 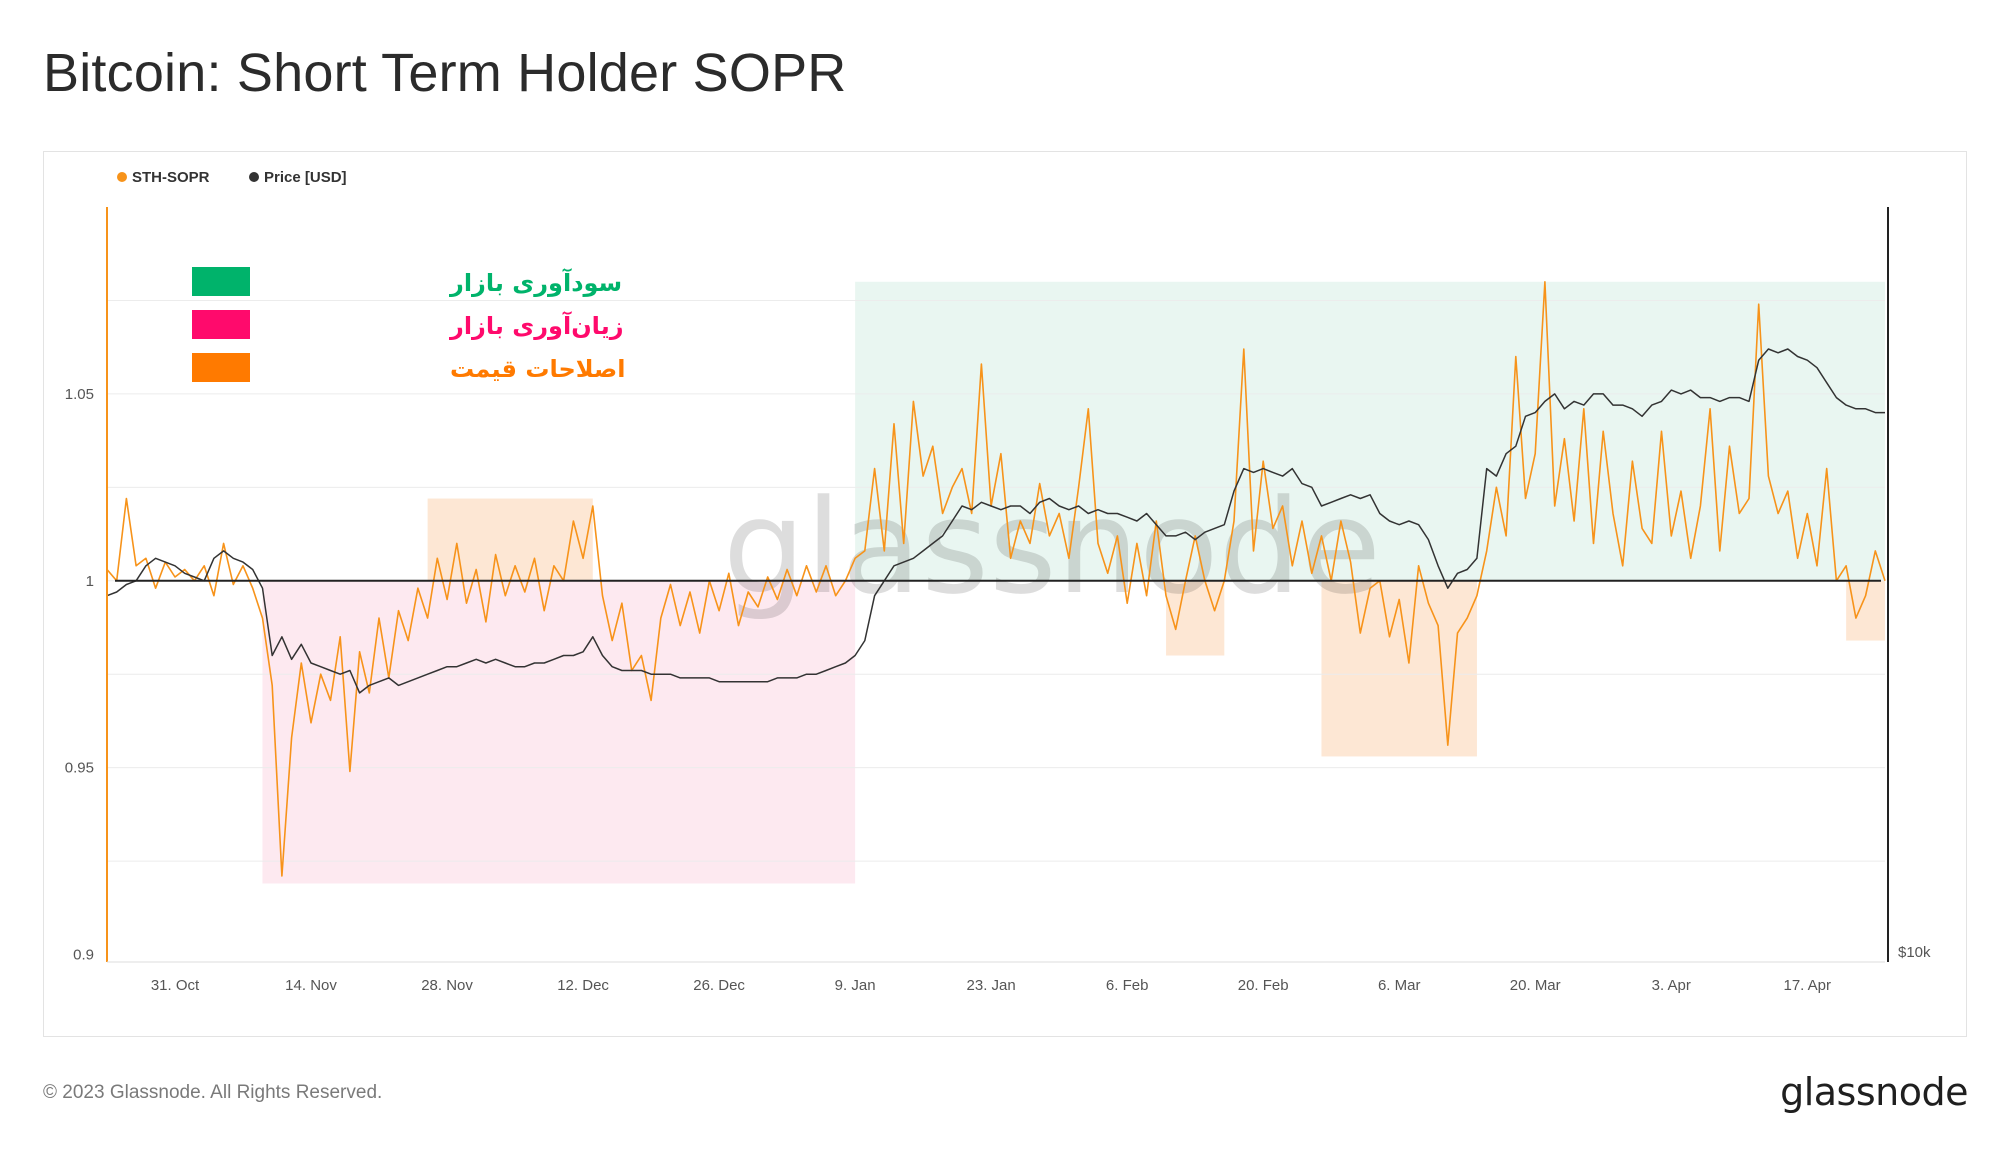 I want to click on x-tick-label: 3. Apr, so click(x=1671, y=985).